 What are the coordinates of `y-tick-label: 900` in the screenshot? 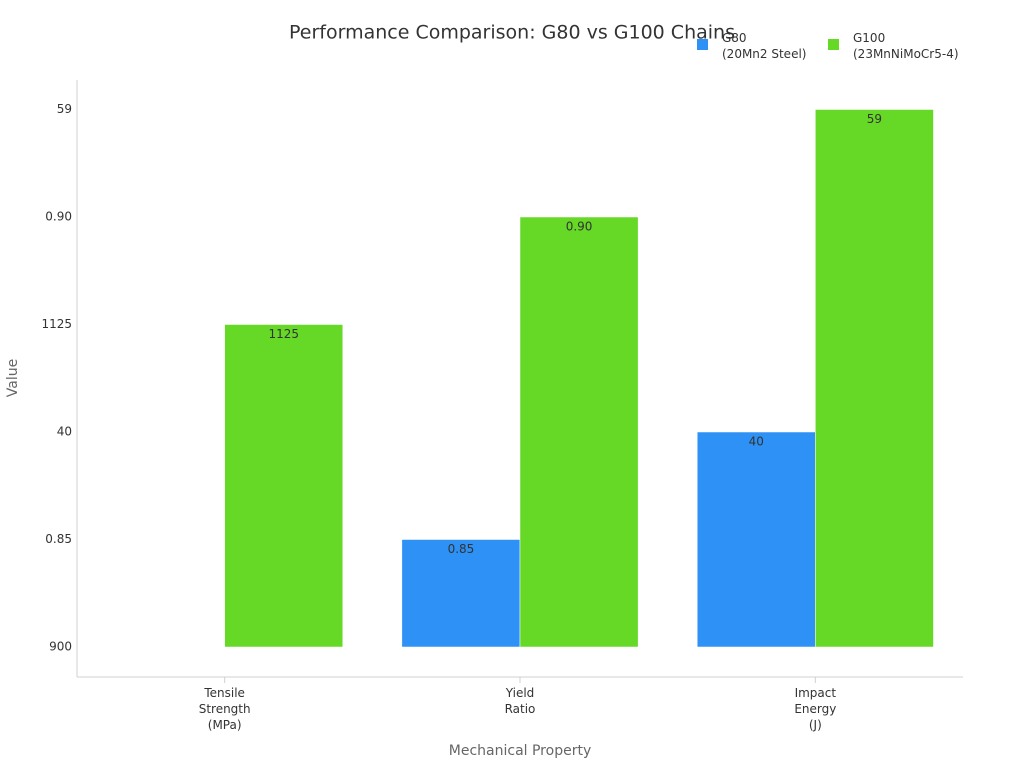 It's located at (60, 647).